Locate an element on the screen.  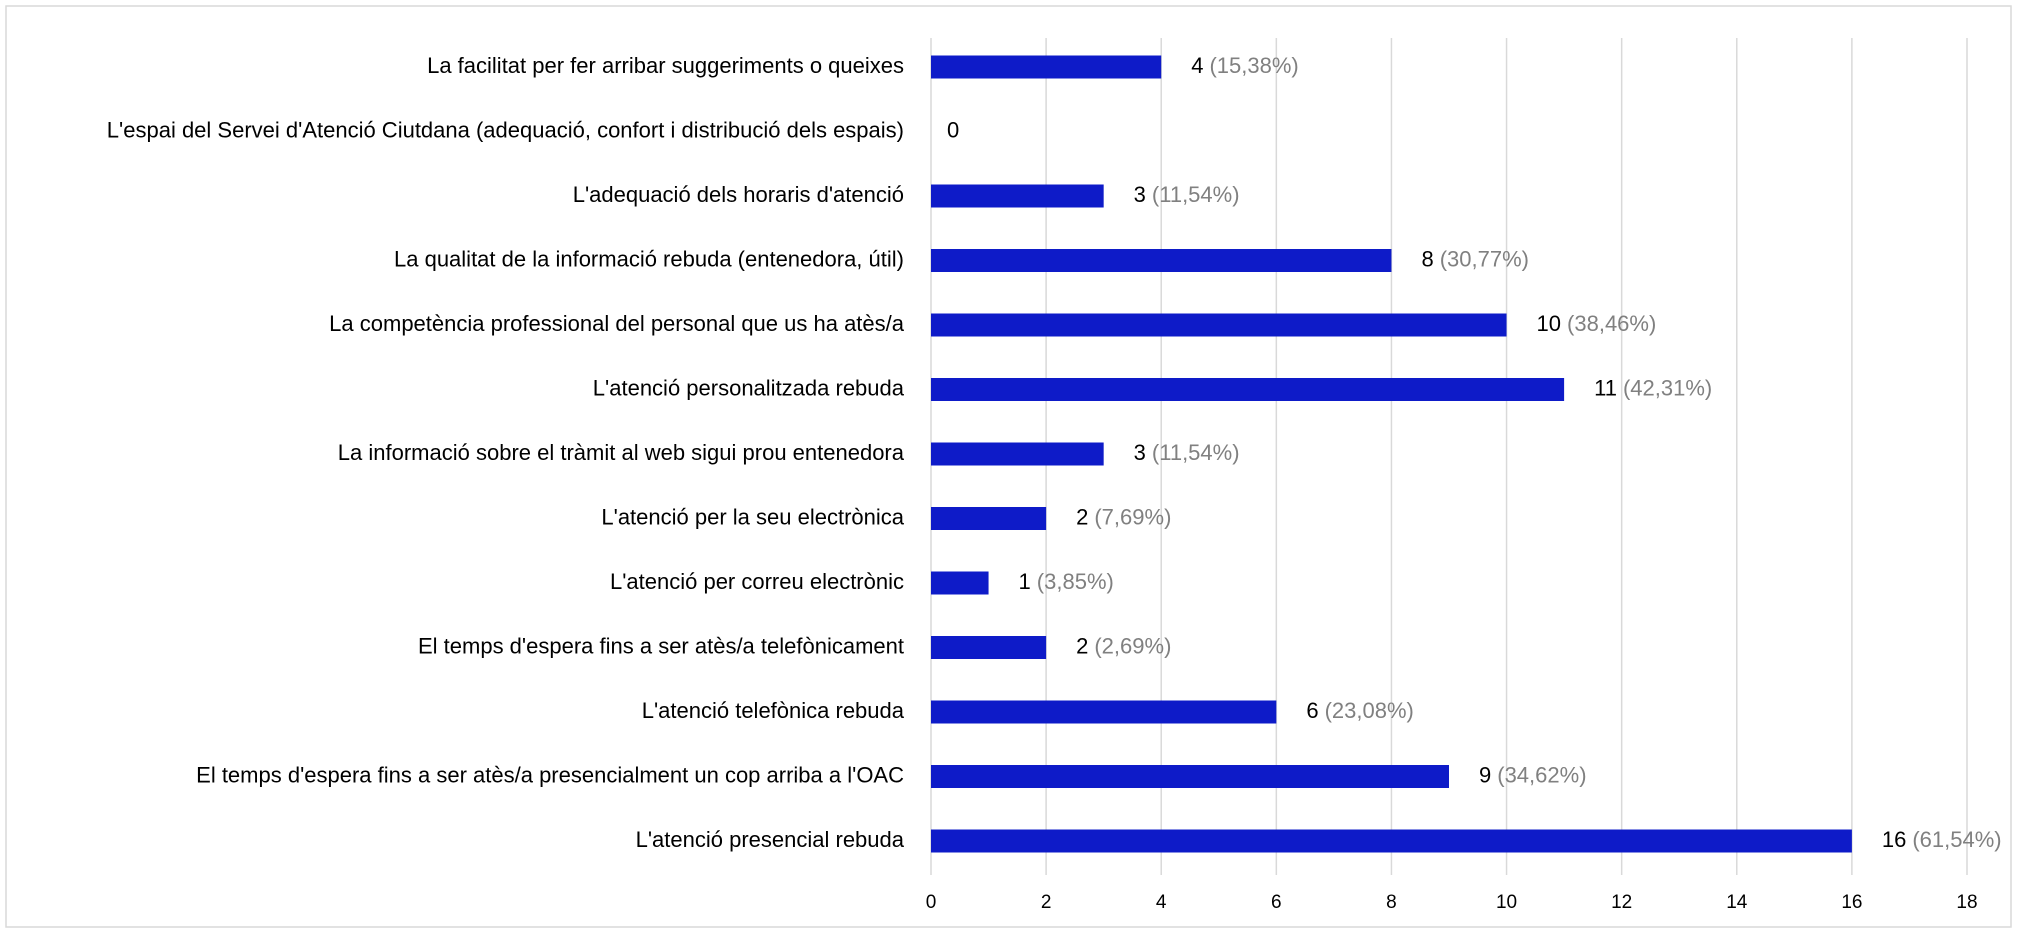
value-label: 6 is located at coordinates (1312, 710).